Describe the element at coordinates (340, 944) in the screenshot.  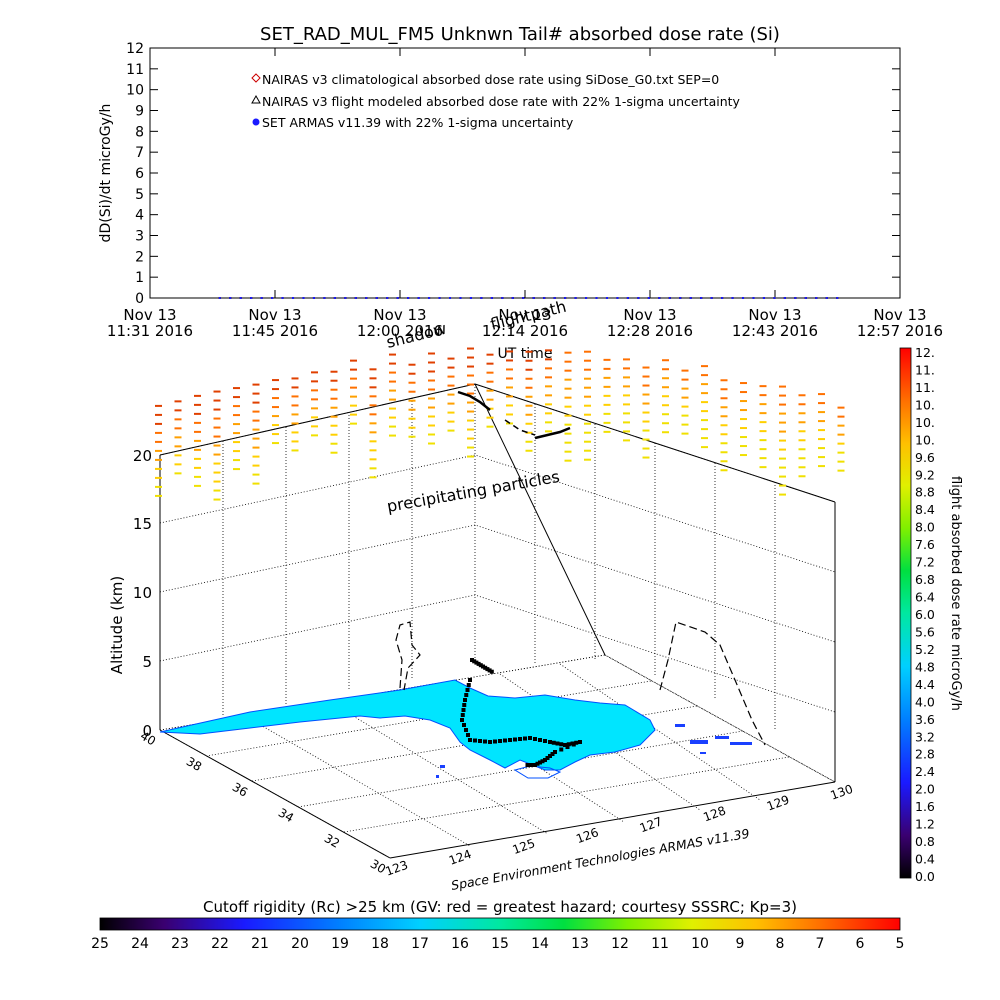
I see `bottom-colorbar-tick-label: 19` at that location.